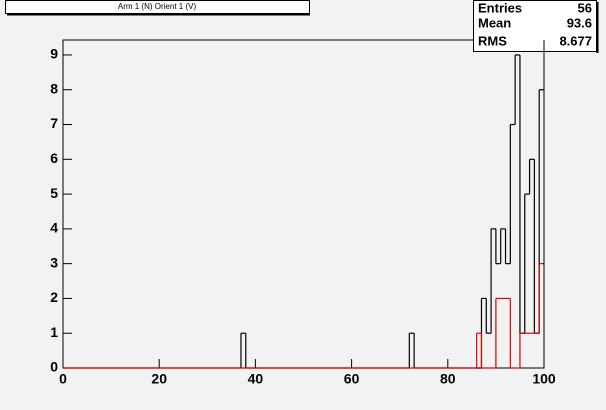 The height and width of the screenshot is (410, 606). What do you see at coordinates (54, 193) in the screenshot?
I see `y-tick-label: 5` at bounding box center [54, 193].